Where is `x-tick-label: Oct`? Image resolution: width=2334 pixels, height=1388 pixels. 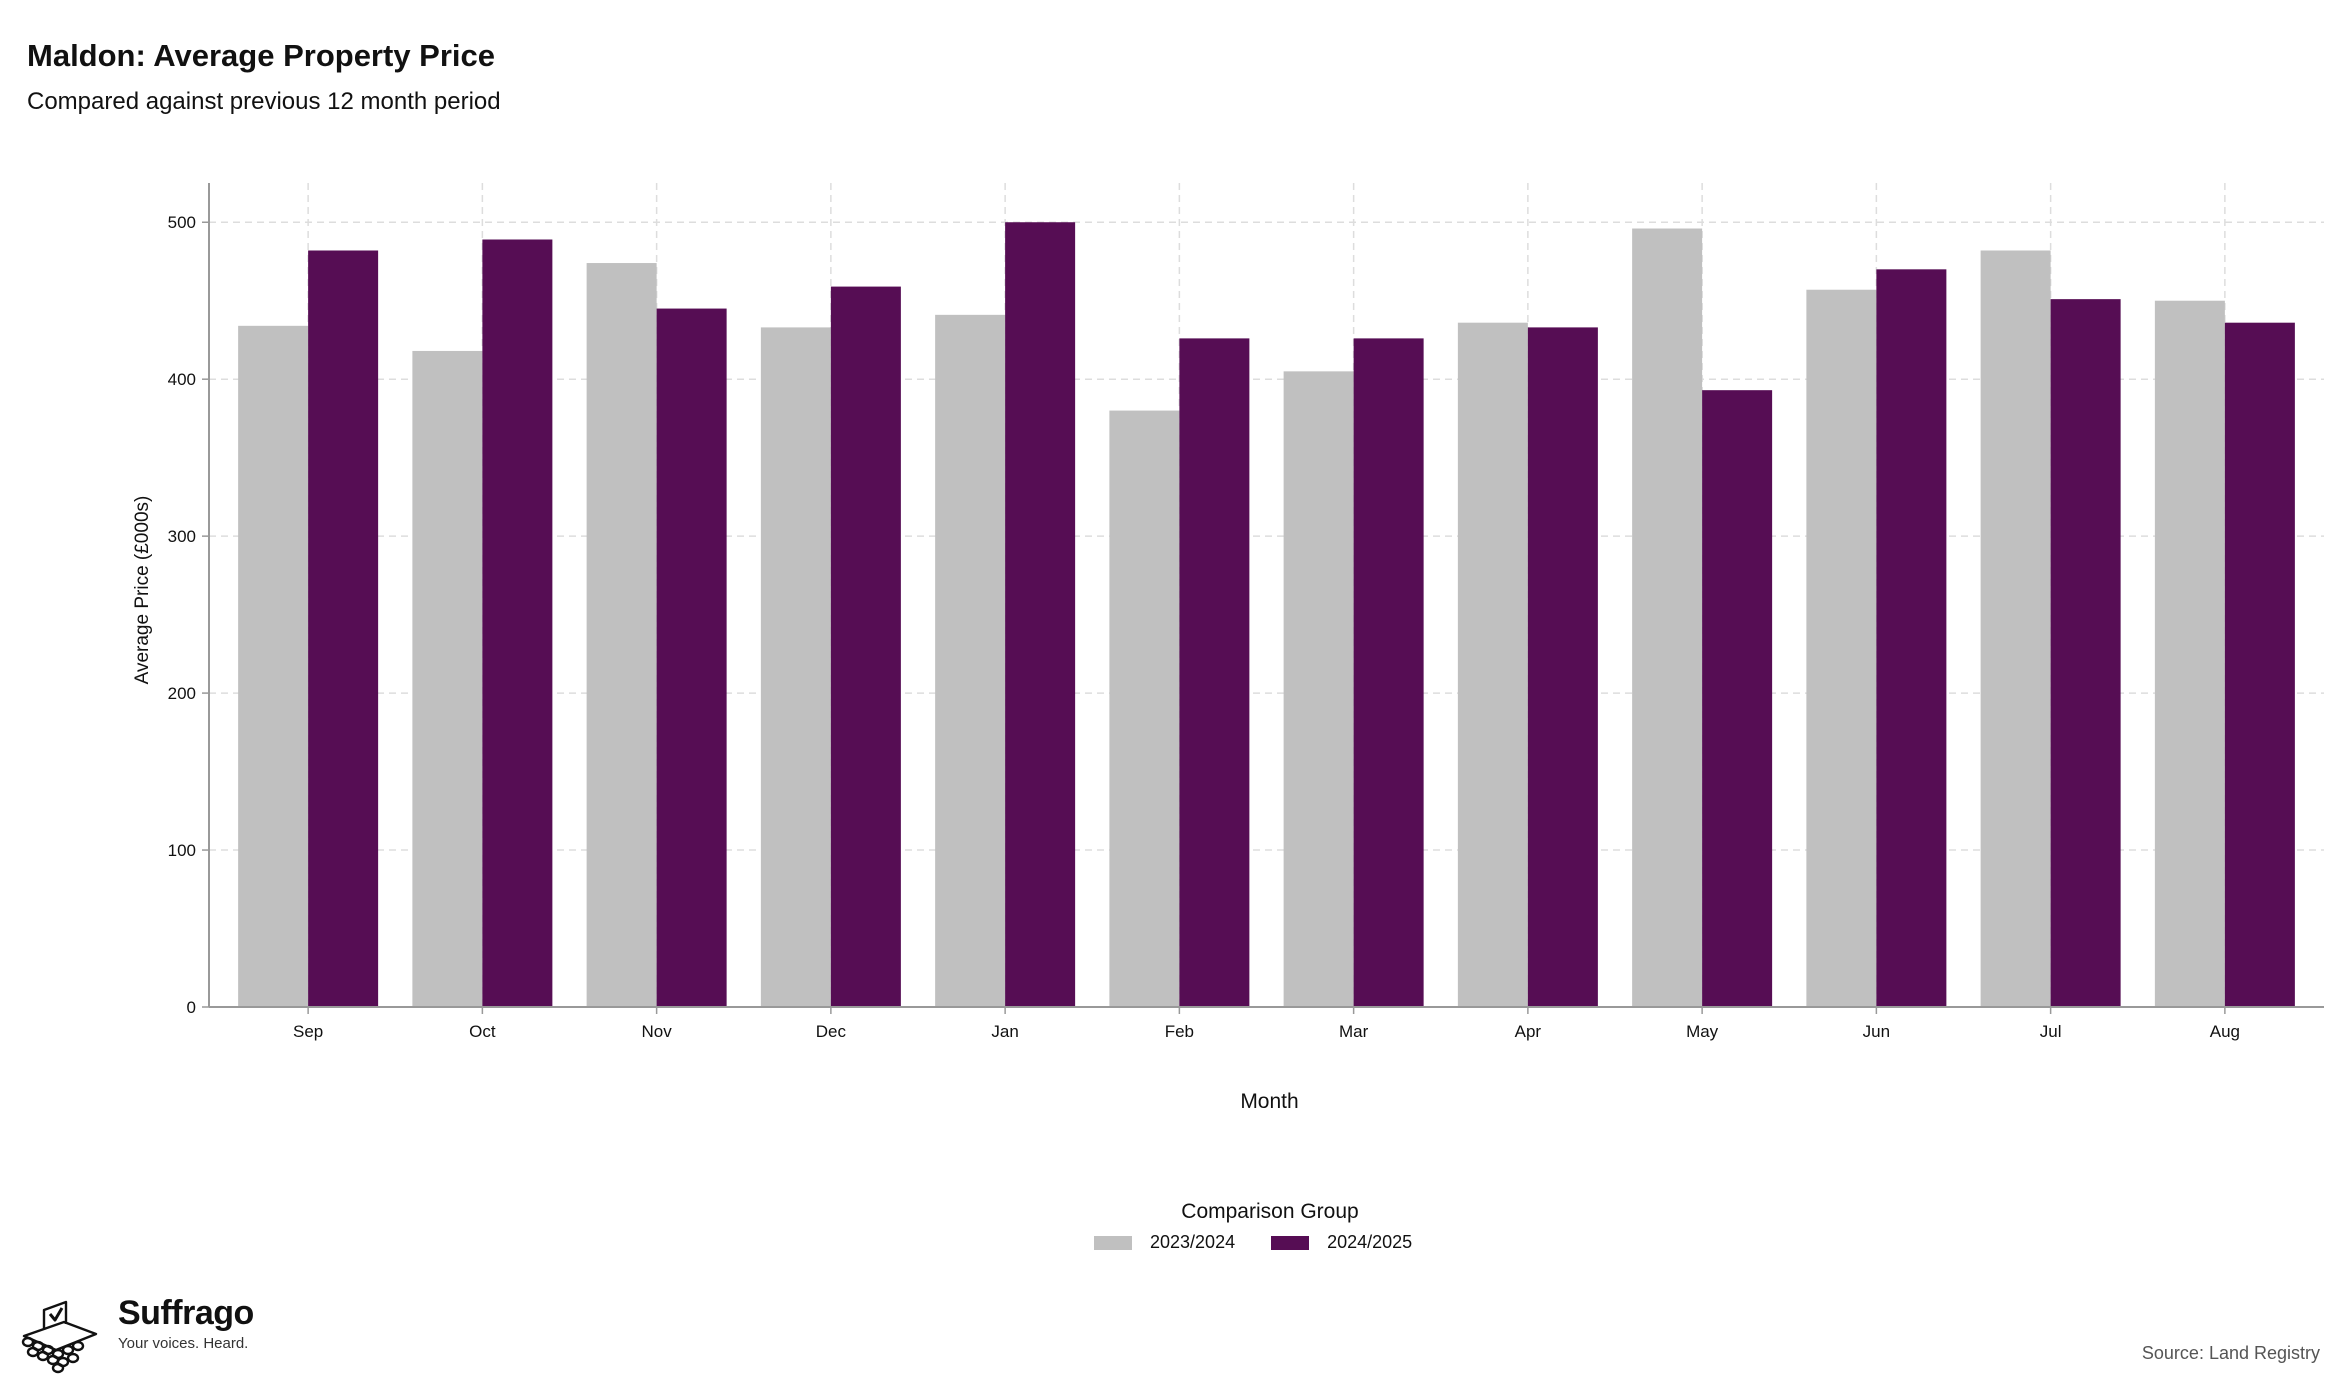
x-tick-label: Oct is located at coordinates (482, 1031).